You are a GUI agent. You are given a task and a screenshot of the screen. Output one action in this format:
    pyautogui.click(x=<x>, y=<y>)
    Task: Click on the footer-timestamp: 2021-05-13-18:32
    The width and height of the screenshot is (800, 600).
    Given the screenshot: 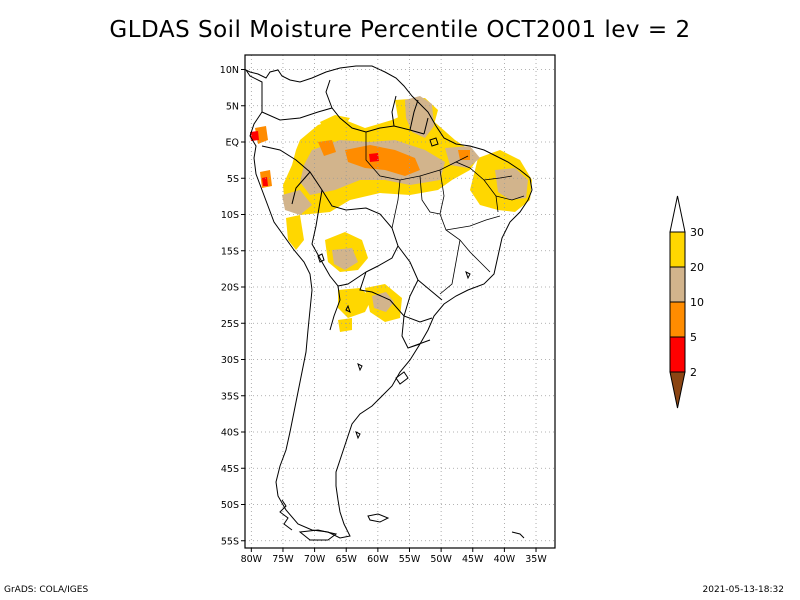 What is the action you would take?
    pyautogui.click(x=743, y=590)
    